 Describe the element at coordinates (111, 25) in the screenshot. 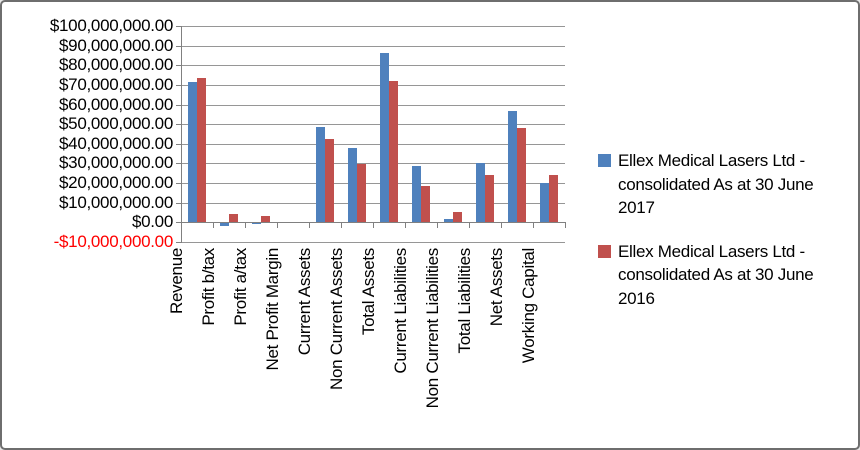

I see `y-tick-label: $100,000,000.00` at that location.